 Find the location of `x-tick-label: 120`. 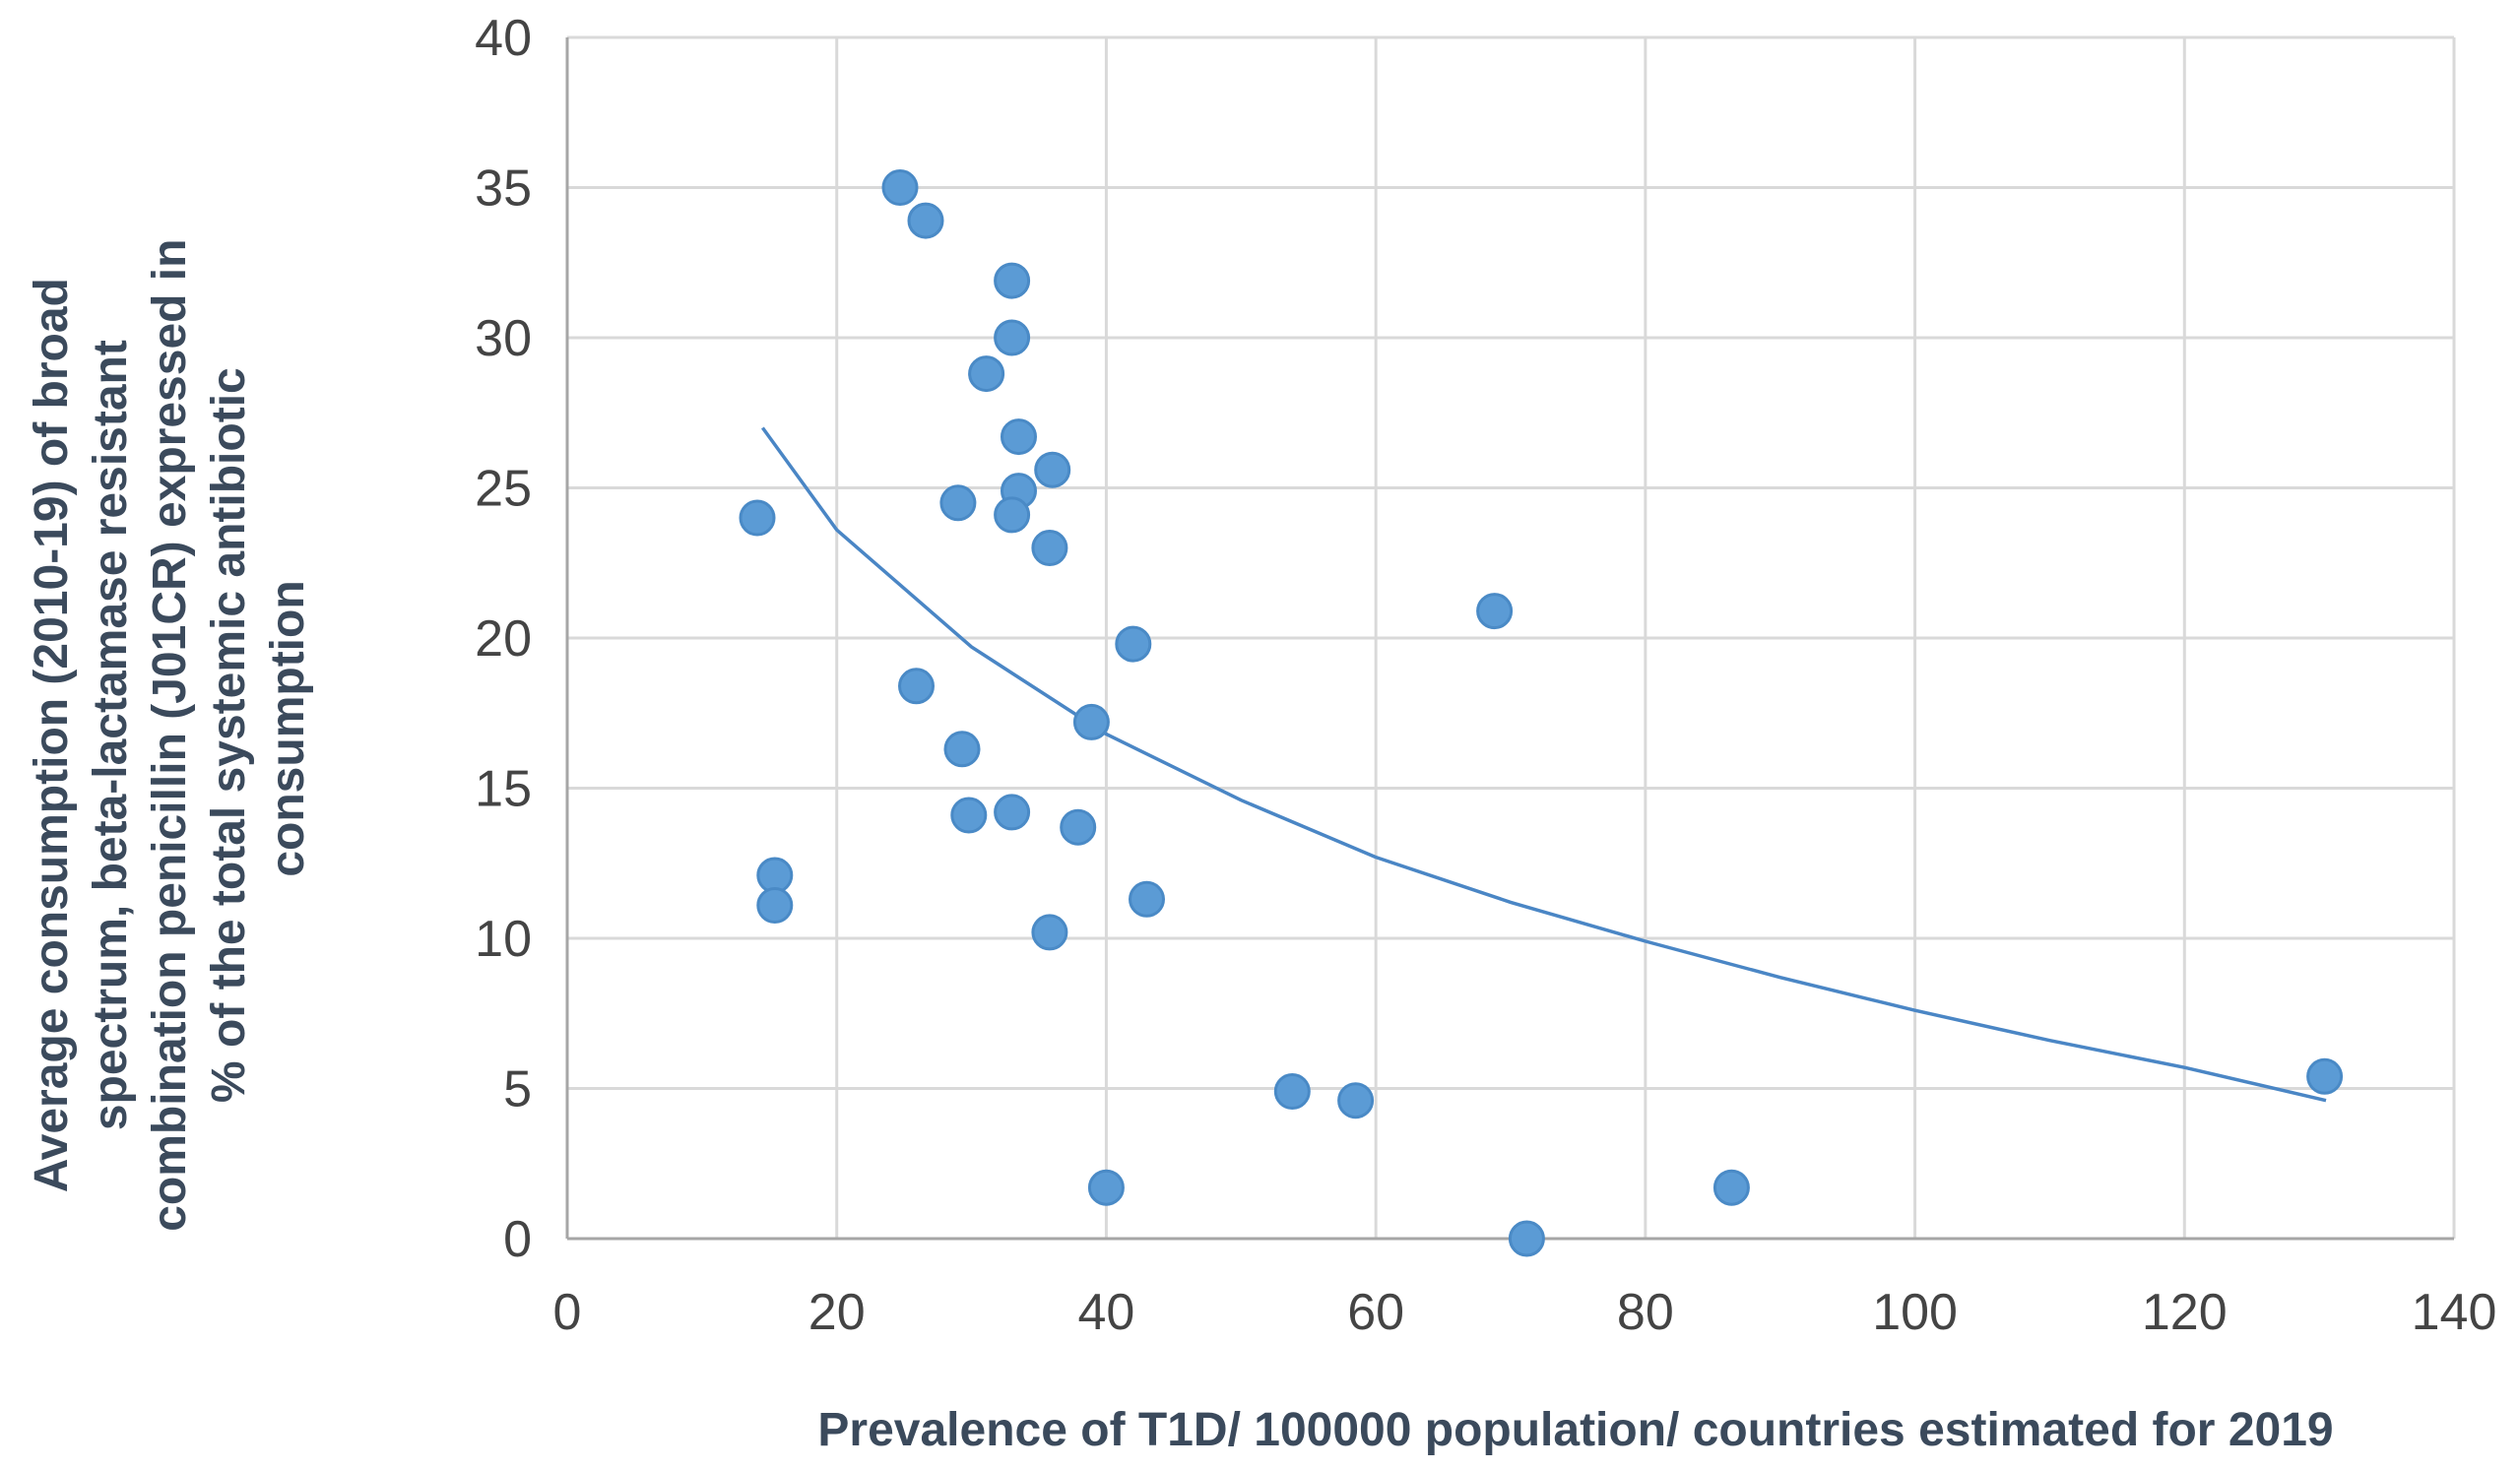

x-tick-label: 120 is located at coordinates (2185, 1312).